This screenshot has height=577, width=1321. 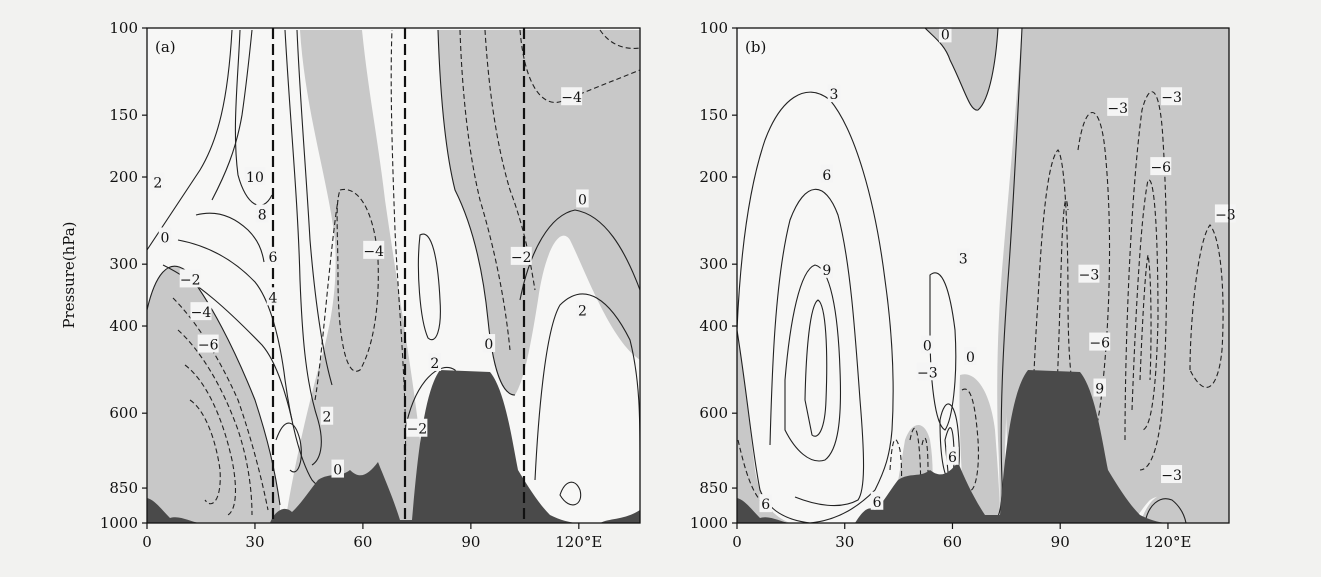 I want to click on y-tick-label: 1000, so click(x=119, y=523).